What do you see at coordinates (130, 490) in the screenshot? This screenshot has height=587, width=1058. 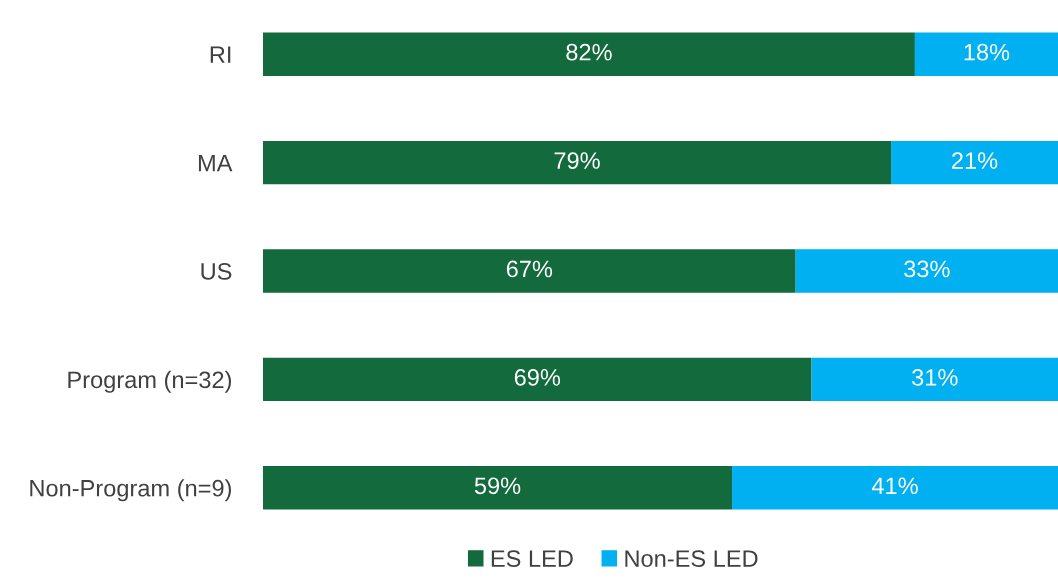 I see `y-tick-label: Non-Program (n=9)` at bounding box center [130, 490].